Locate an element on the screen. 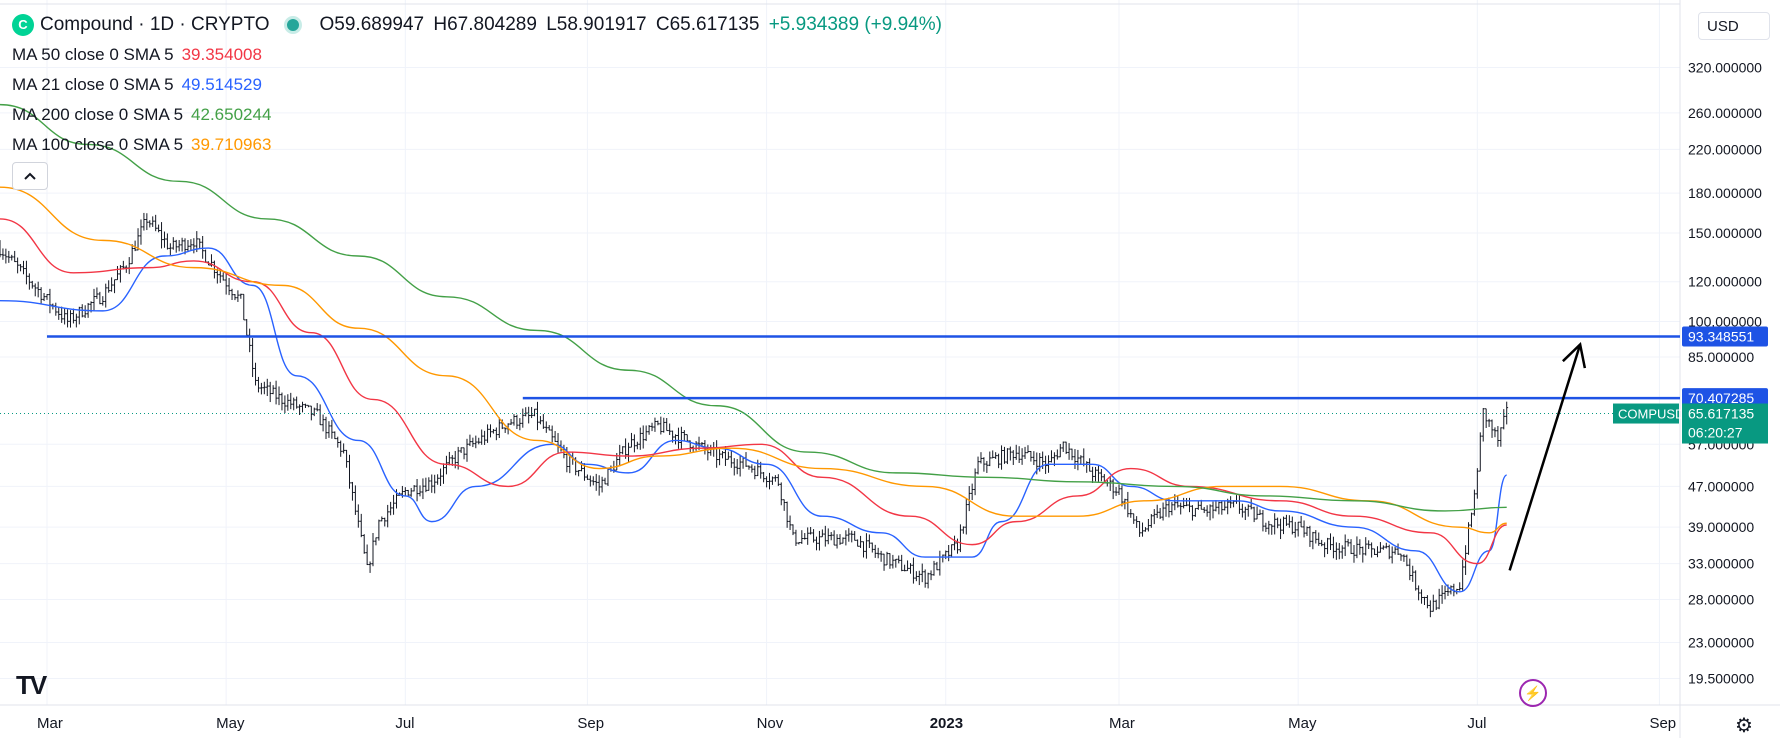 This screenshot has height=738, width=1780. gear-icon: ⚙ is located at coordinates (1744, 726).